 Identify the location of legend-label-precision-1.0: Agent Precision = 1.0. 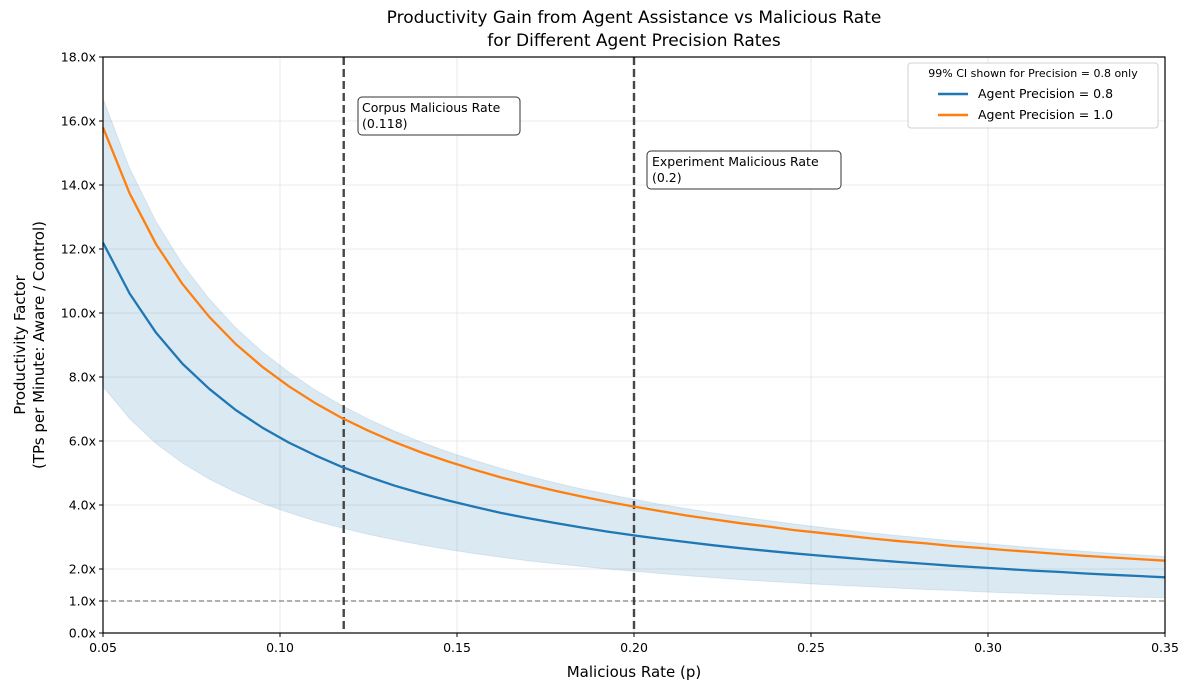
(1045, 114).